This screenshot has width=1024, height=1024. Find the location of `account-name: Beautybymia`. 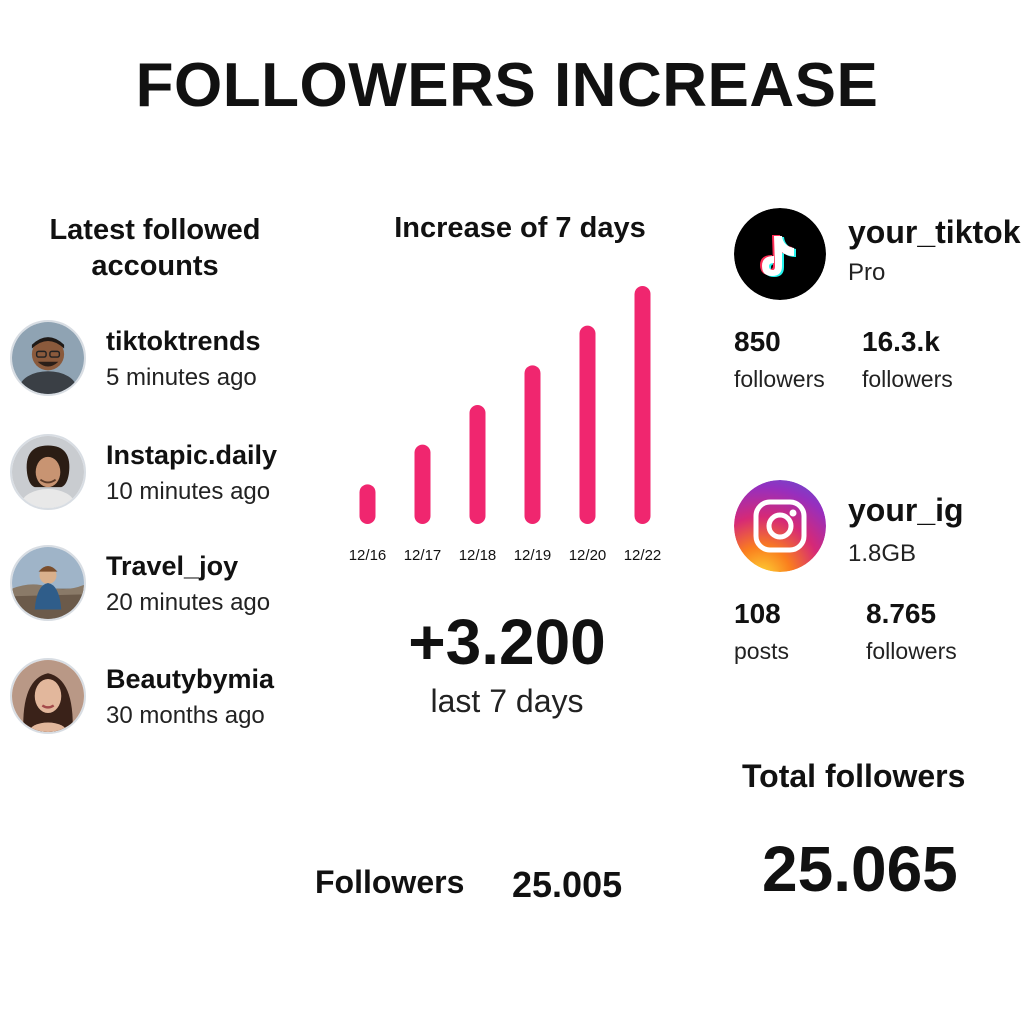

account-name: Beautybymia is located at coordinates (190, 679).